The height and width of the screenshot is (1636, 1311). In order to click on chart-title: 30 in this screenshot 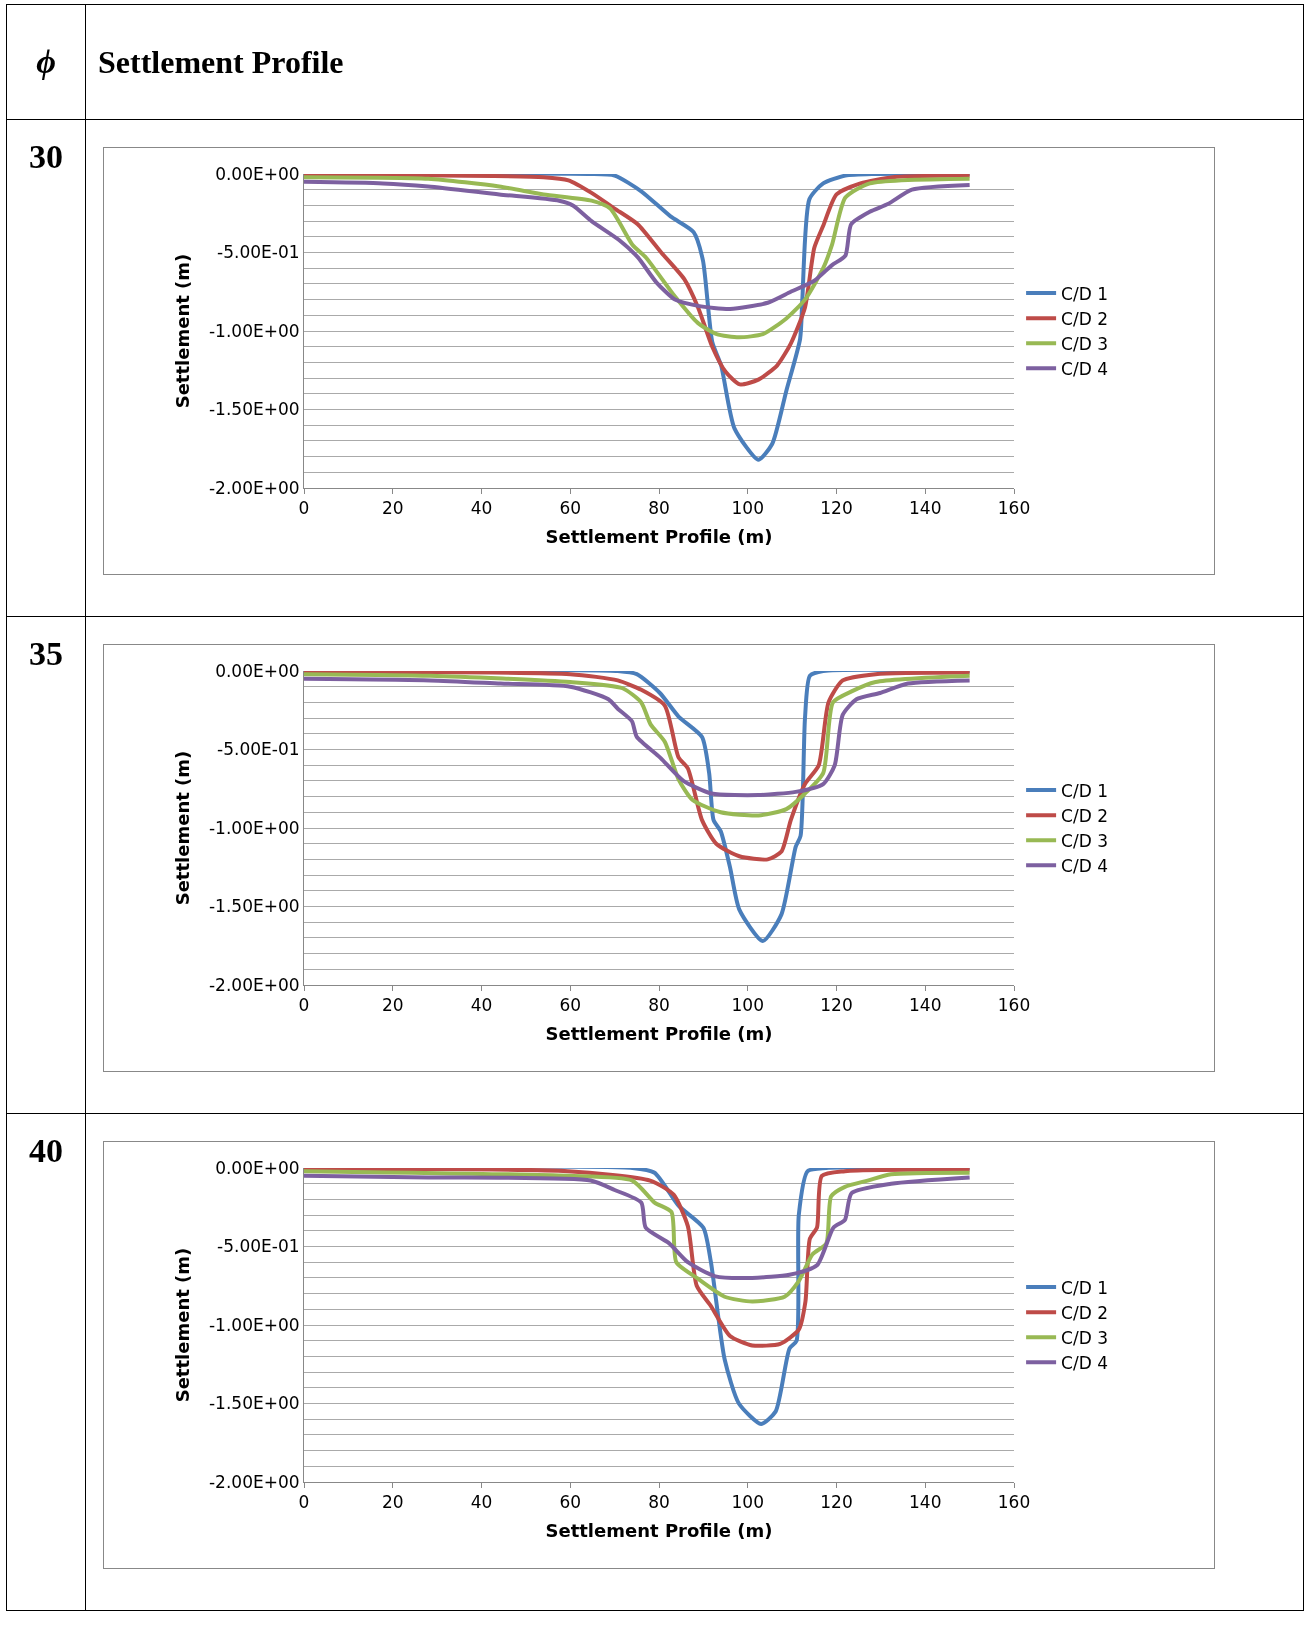, I will do `click(46, 368)`.